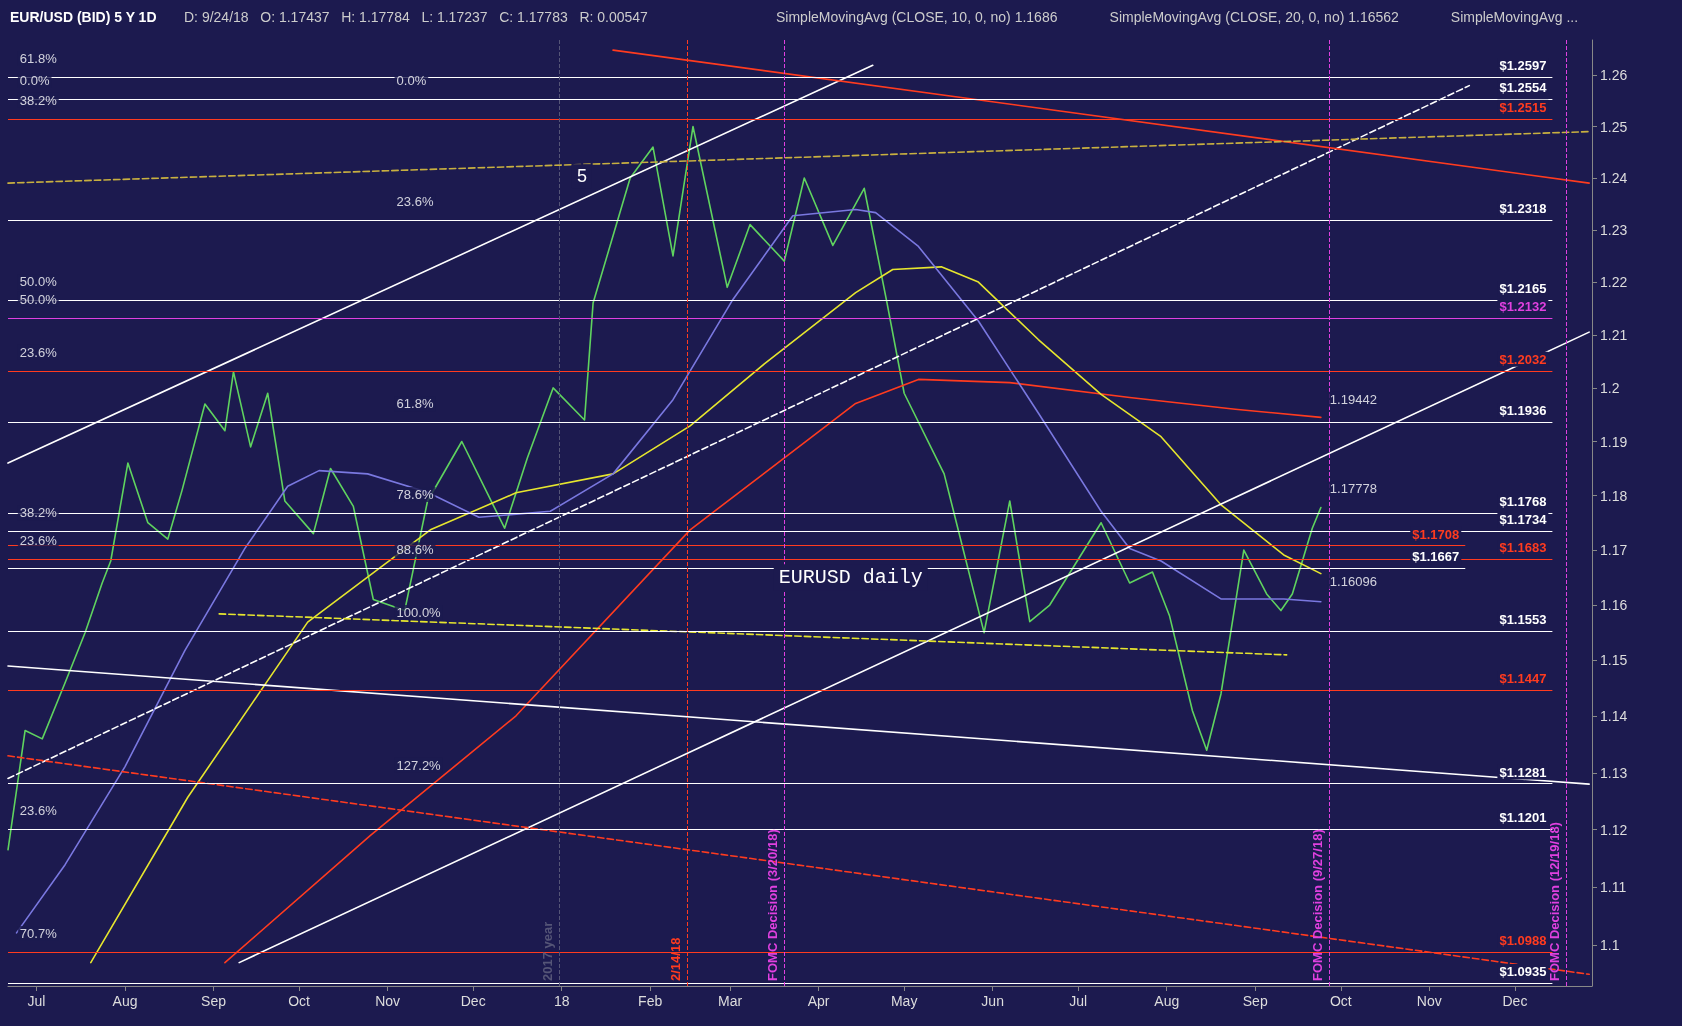  What do you see at coordinates (1318, 905) in the screenshot?
I see `ref-line-label: FOMC Decision (9/27/18)` at bounding box center [1318, 905].